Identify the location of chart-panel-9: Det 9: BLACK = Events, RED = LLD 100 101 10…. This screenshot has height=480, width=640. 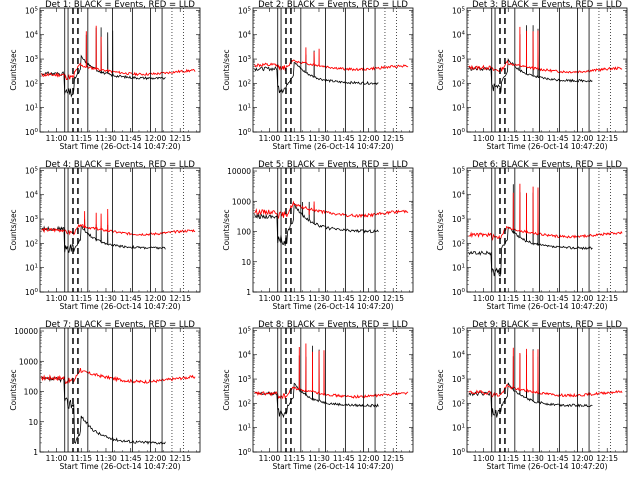
(532, 395).